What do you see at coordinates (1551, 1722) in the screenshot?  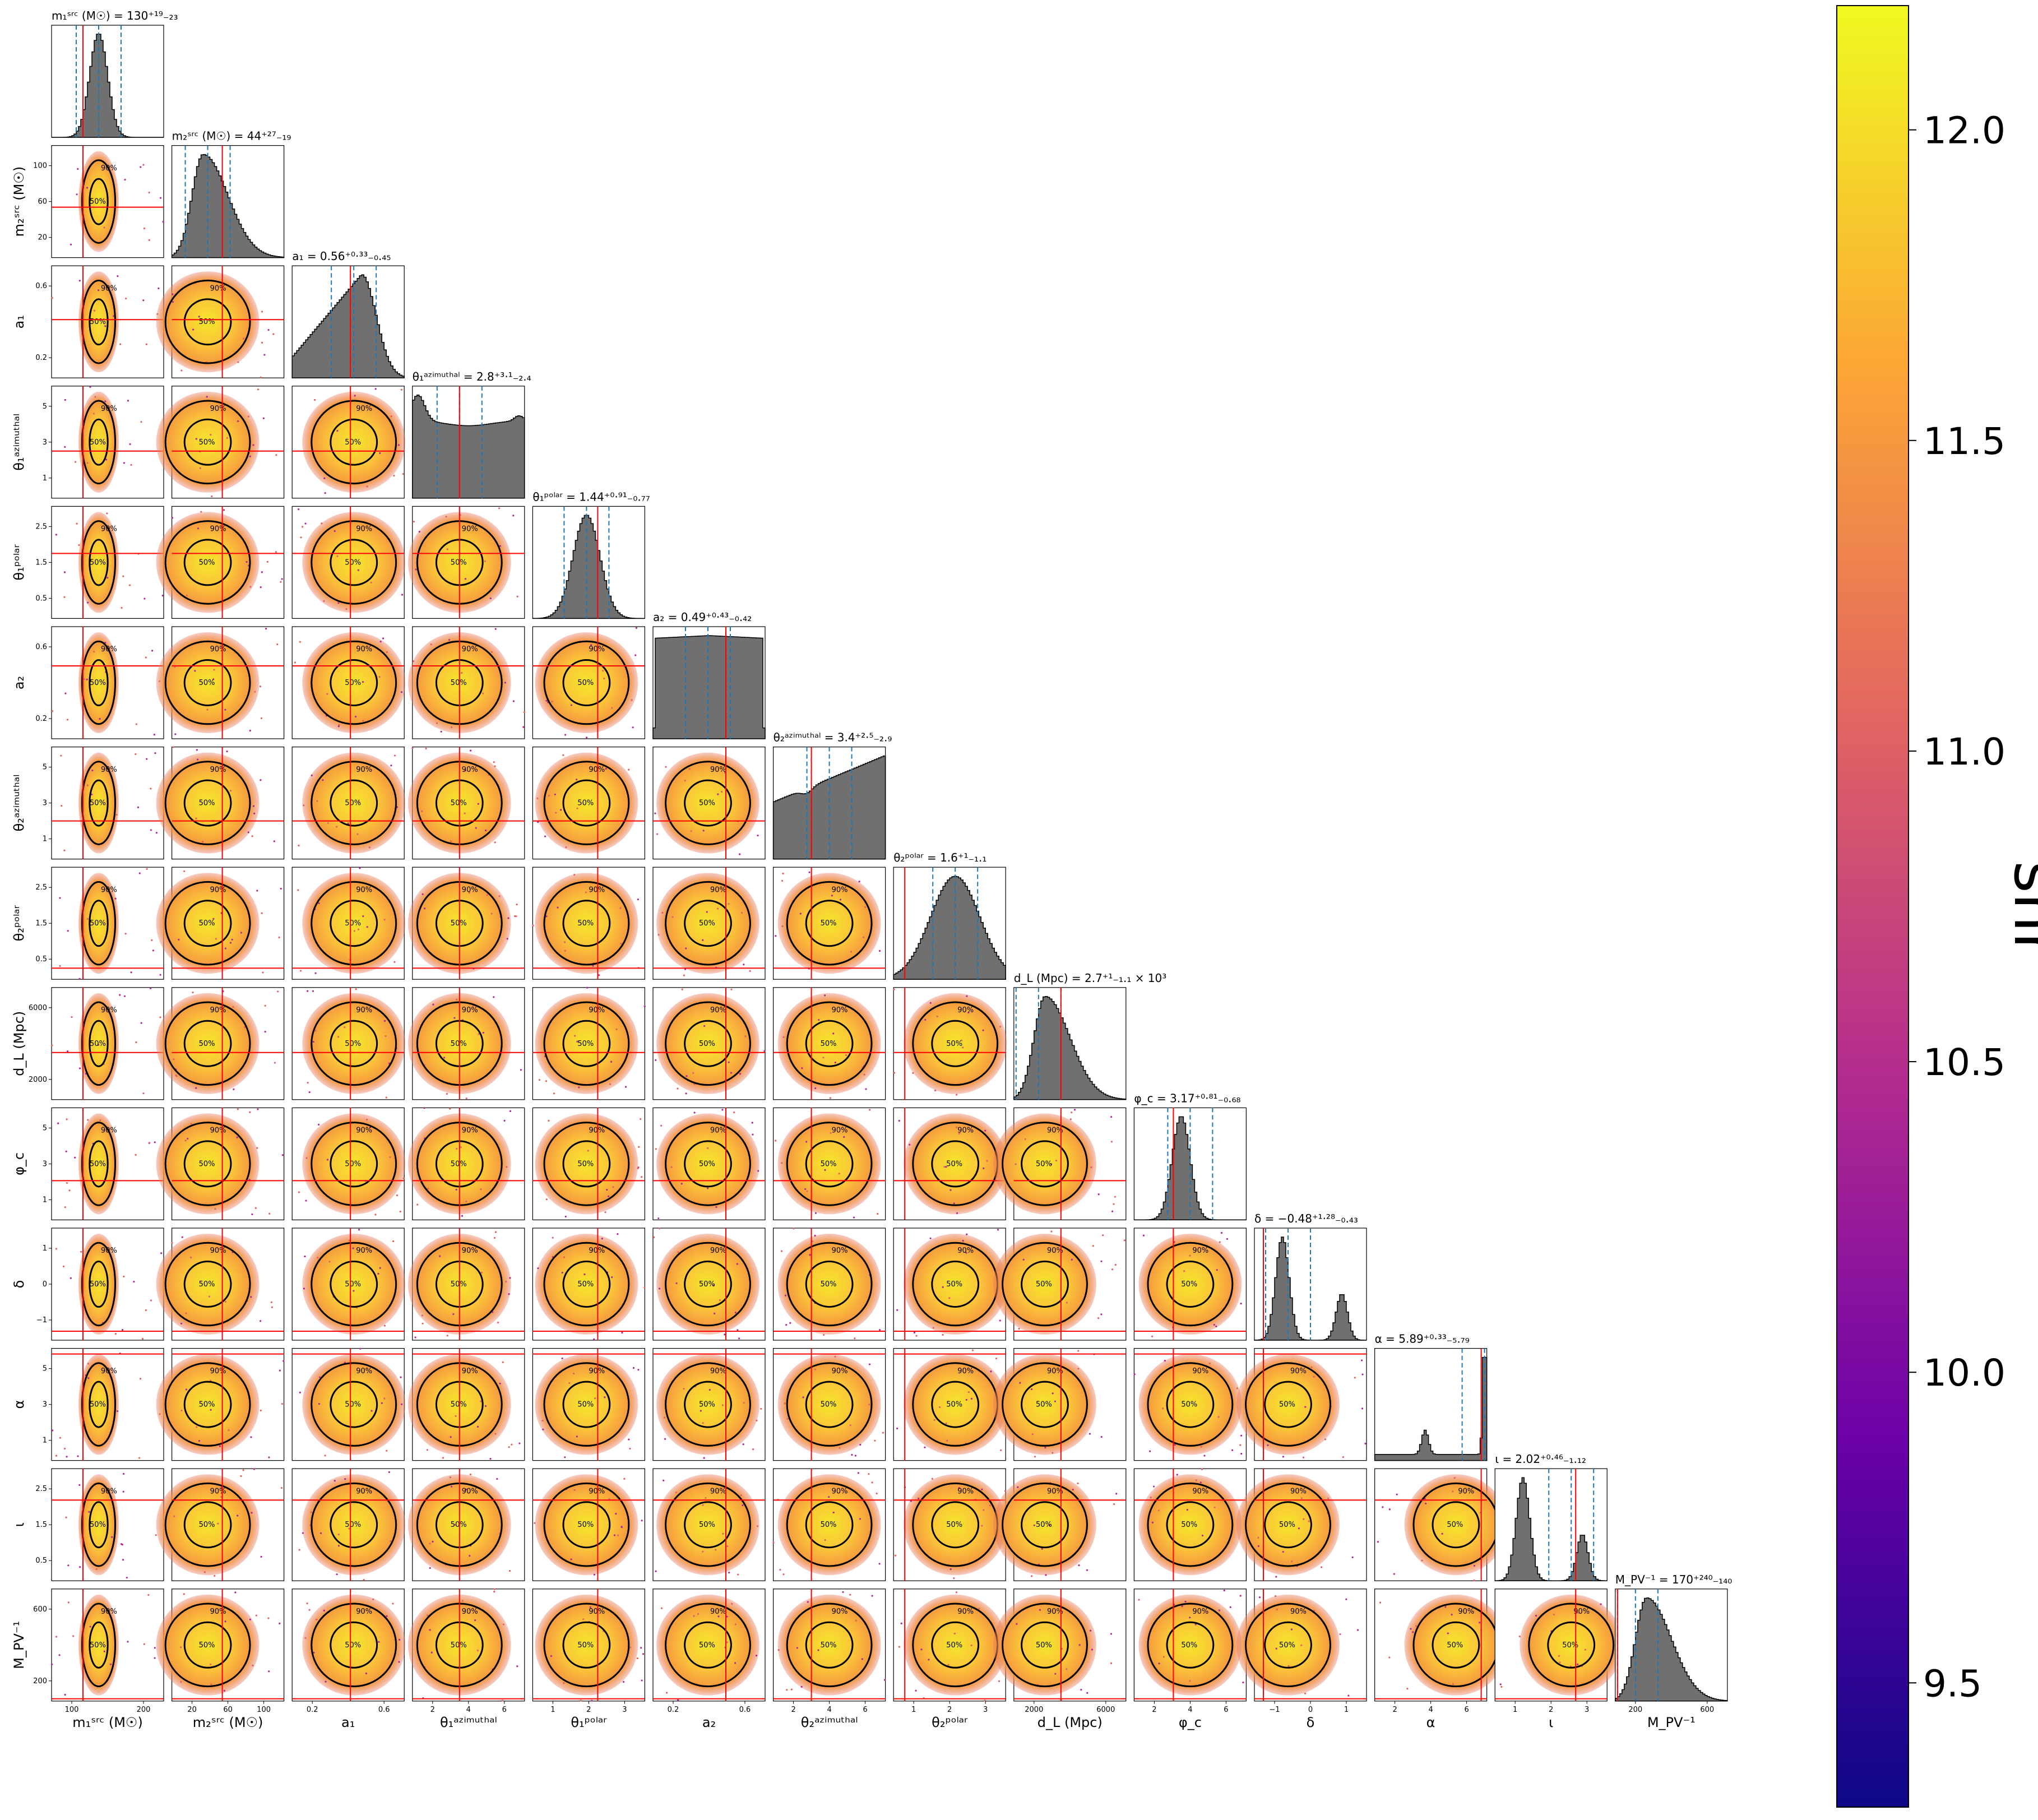 I see `x-axis-label: ι` at bounding box center [1551, 1722].